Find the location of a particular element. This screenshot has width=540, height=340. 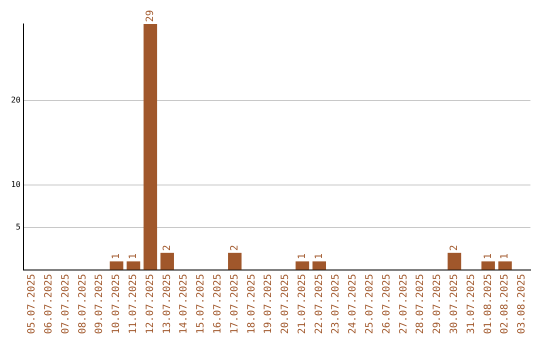

x-tick-label: 17.07.2025 is located at coordinates (234, 304).